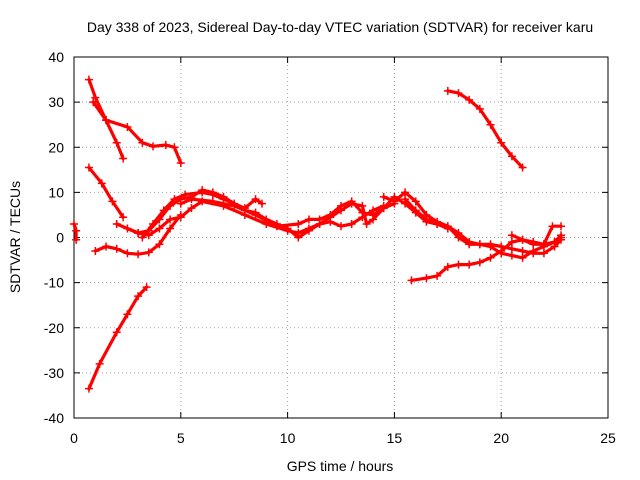 This screenshot has height=480, width=640. What do you see at coordinates (501, 438) in the screenshot?
I see `x-tick-label: 20` at bounding box center [501, 438].